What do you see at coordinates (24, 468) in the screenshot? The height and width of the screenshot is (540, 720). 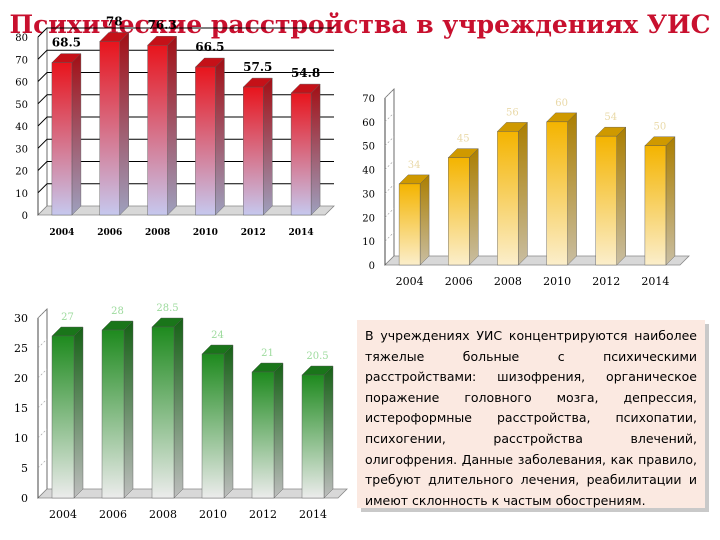 I see `y-tick-label: 5` at bounding box center [24, 468].